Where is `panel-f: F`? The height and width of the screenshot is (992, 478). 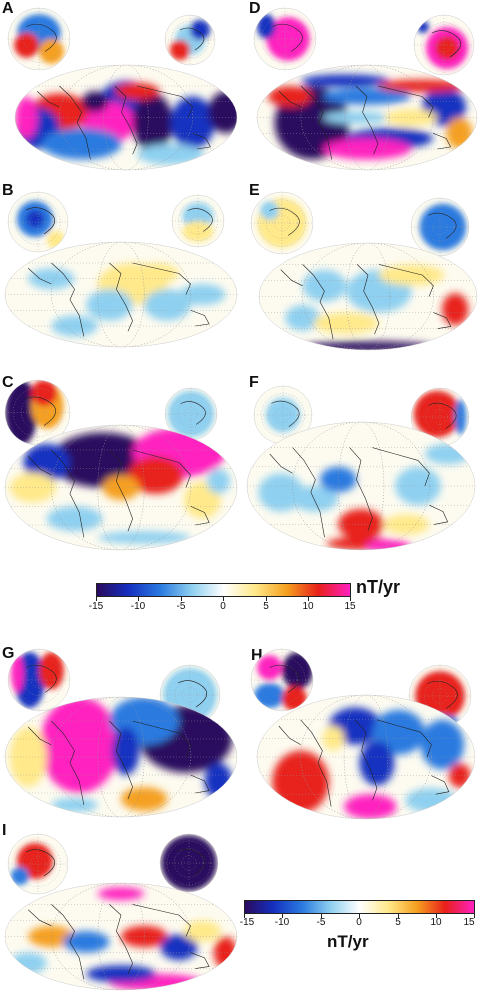 panel-f: F is located at coordinates (358, 462).